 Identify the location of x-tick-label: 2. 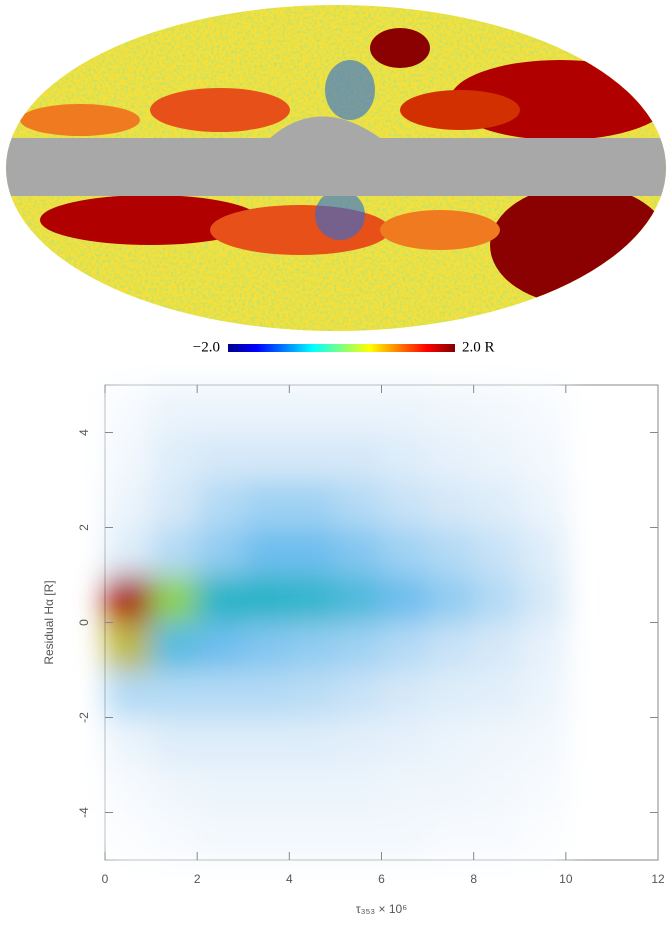
(197, 879).